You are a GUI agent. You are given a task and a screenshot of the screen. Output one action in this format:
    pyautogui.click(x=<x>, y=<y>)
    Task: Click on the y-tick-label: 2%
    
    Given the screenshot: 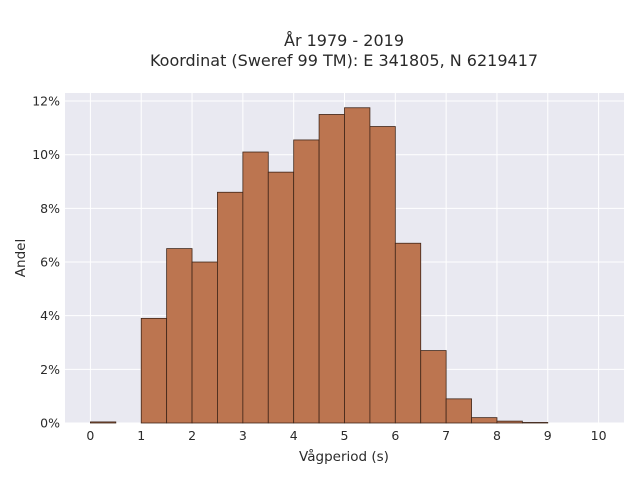 What is the action you would take?
    pyautogui.click(x=50, y=369)
    